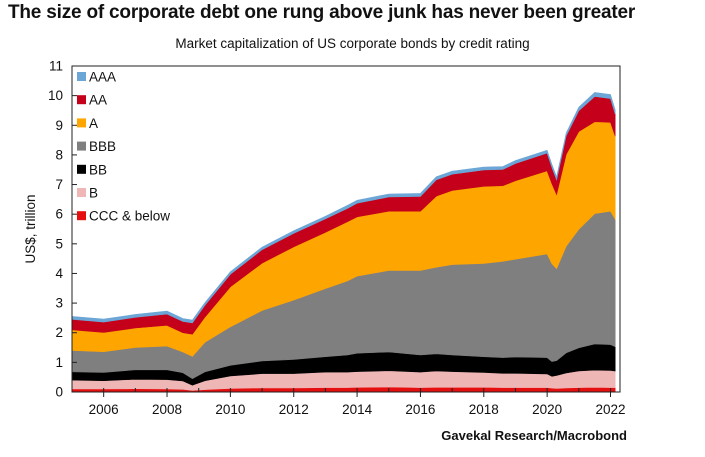 This screenshot has width=705, height=457. Describe the element at coordinates (59, 184) in the screenshot. I see `y-tick-label: 7` at that location.